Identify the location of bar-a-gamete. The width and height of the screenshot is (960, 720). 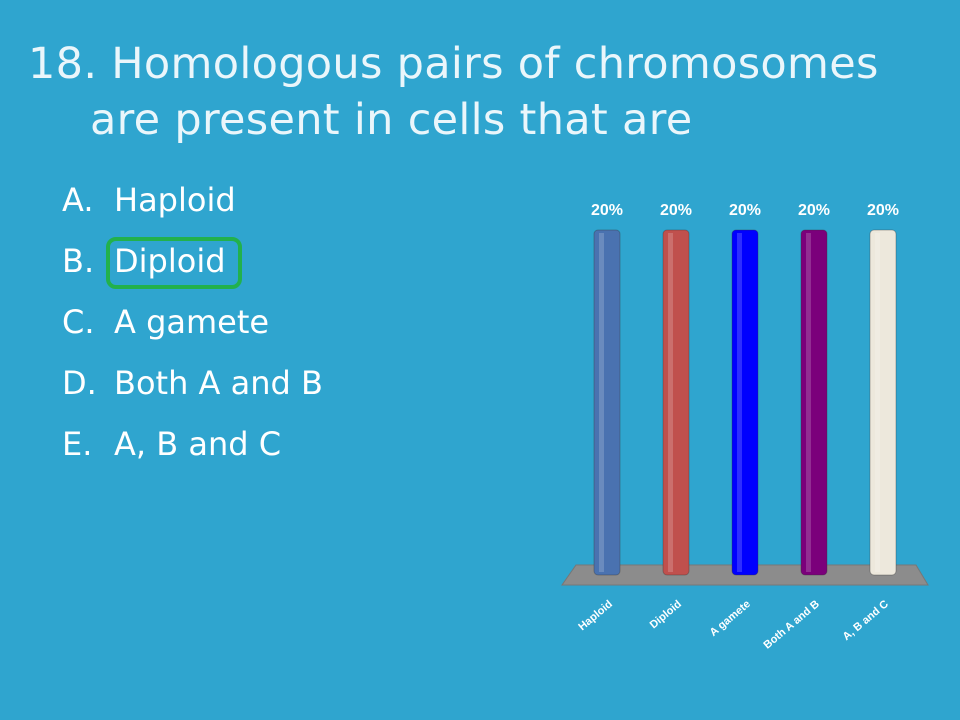
(745, 402).